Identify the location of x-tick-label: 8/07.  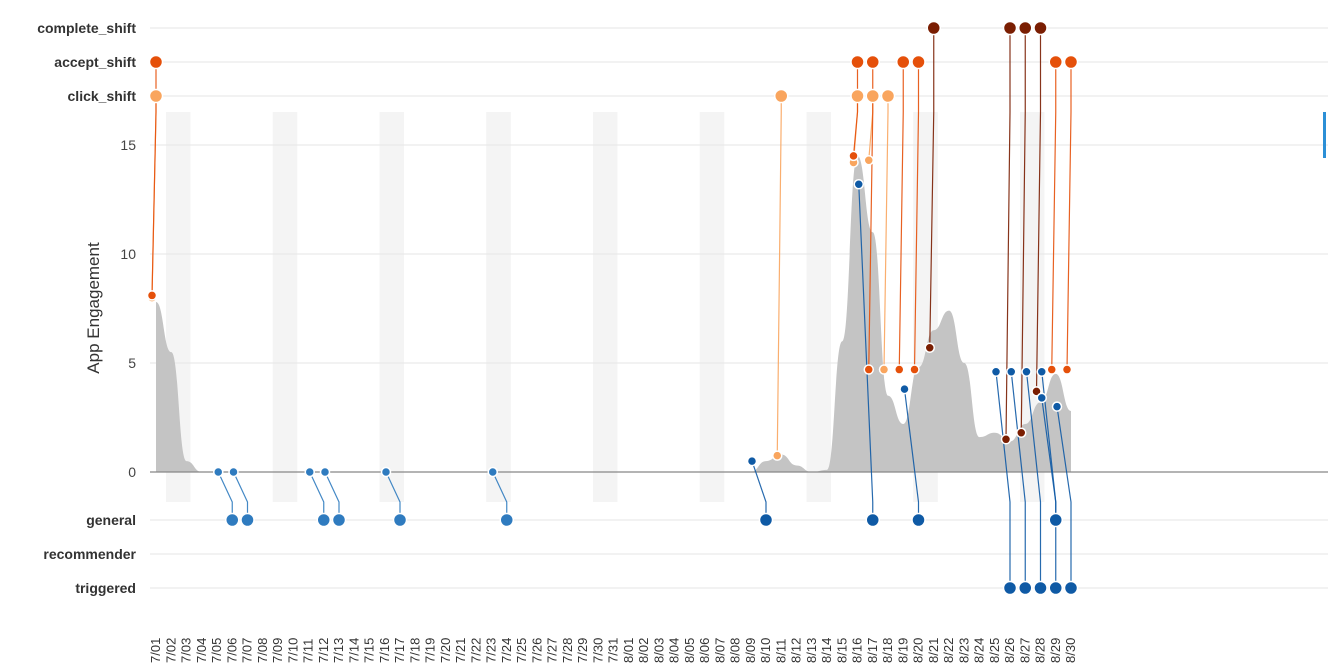
(719, 650).